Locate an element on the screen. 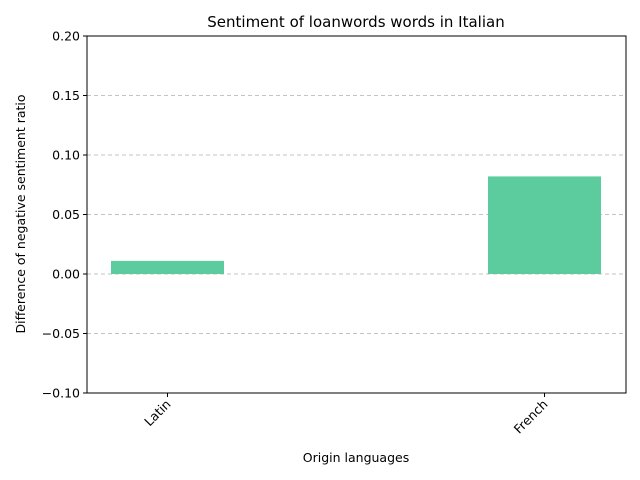  x-axis-label: Origin languages is located at coordinates (356, 457).